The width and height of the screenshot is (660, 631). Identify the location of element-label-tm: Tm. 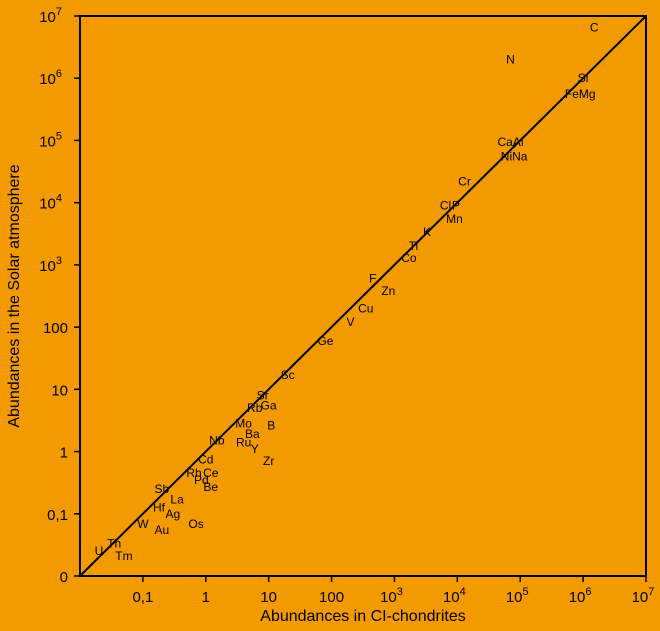
(123, 556).